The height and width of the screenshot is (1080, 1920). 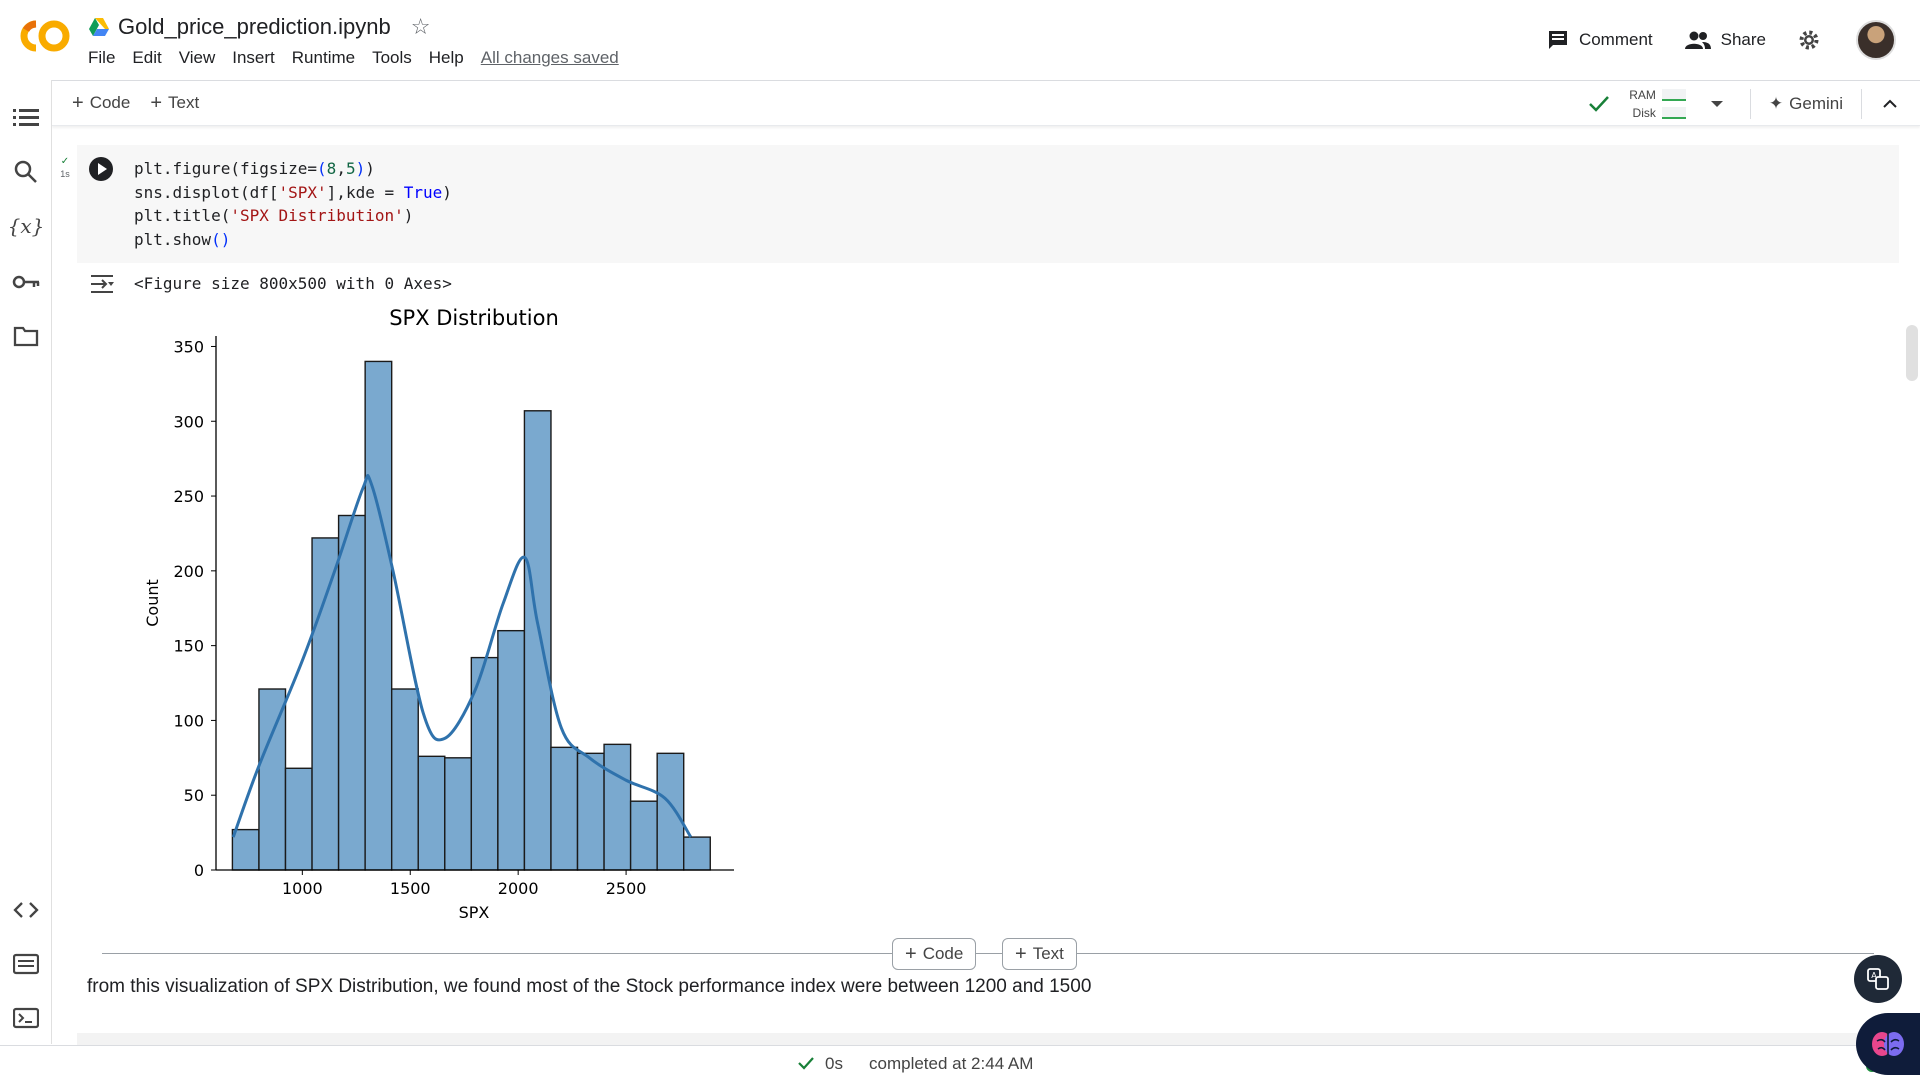 What do you see at coordinates (1048, 953) in the screenshot?
I see `insert-text-label: Text` at bounding box center [1048, 953].